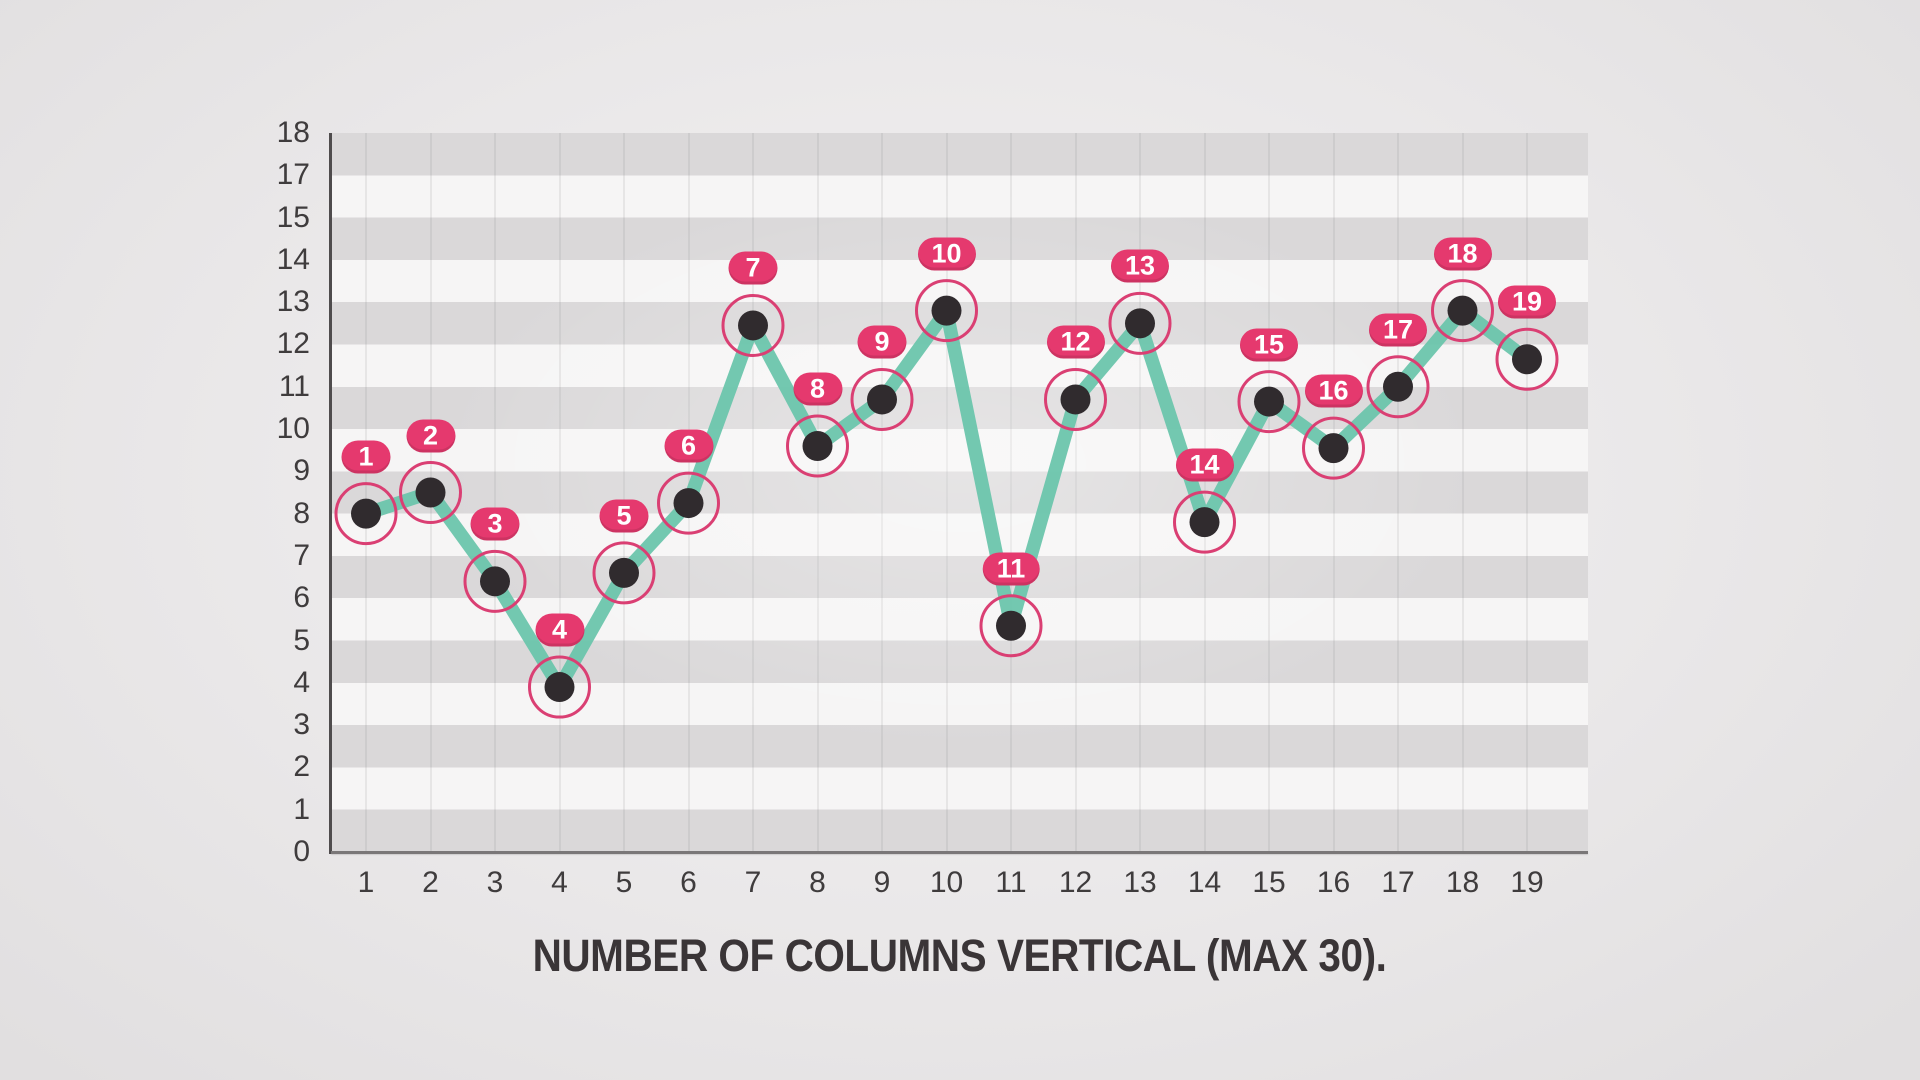  I want to click on y-tick-label: 18, so click(293, 132).